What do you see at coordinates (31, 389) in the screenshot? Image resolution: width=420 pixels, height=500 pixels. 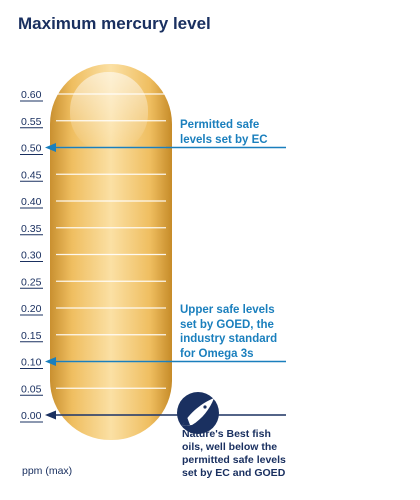 I see `tick-label: 0.05` at bounding box center [31, 389].